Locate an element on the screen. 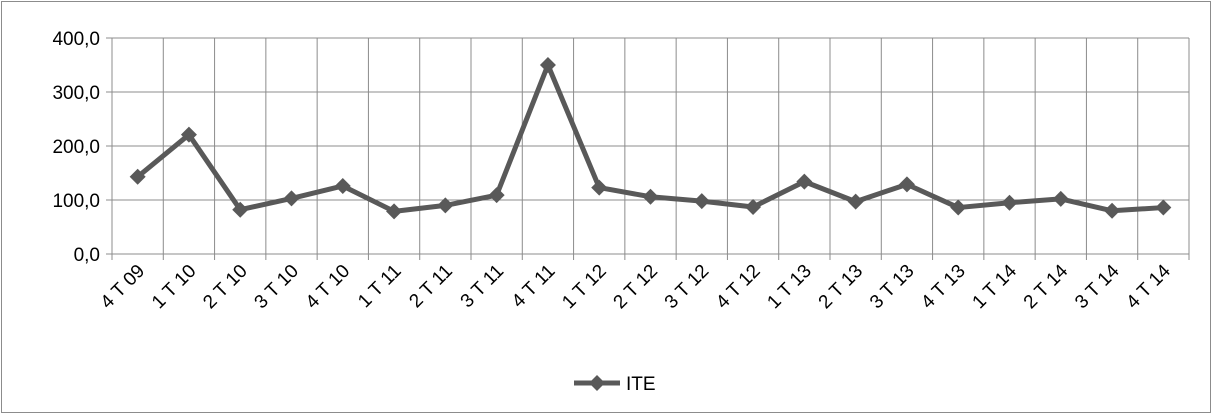  x-tick-label: 4 T 14 is located at coordinates (1148, 286).